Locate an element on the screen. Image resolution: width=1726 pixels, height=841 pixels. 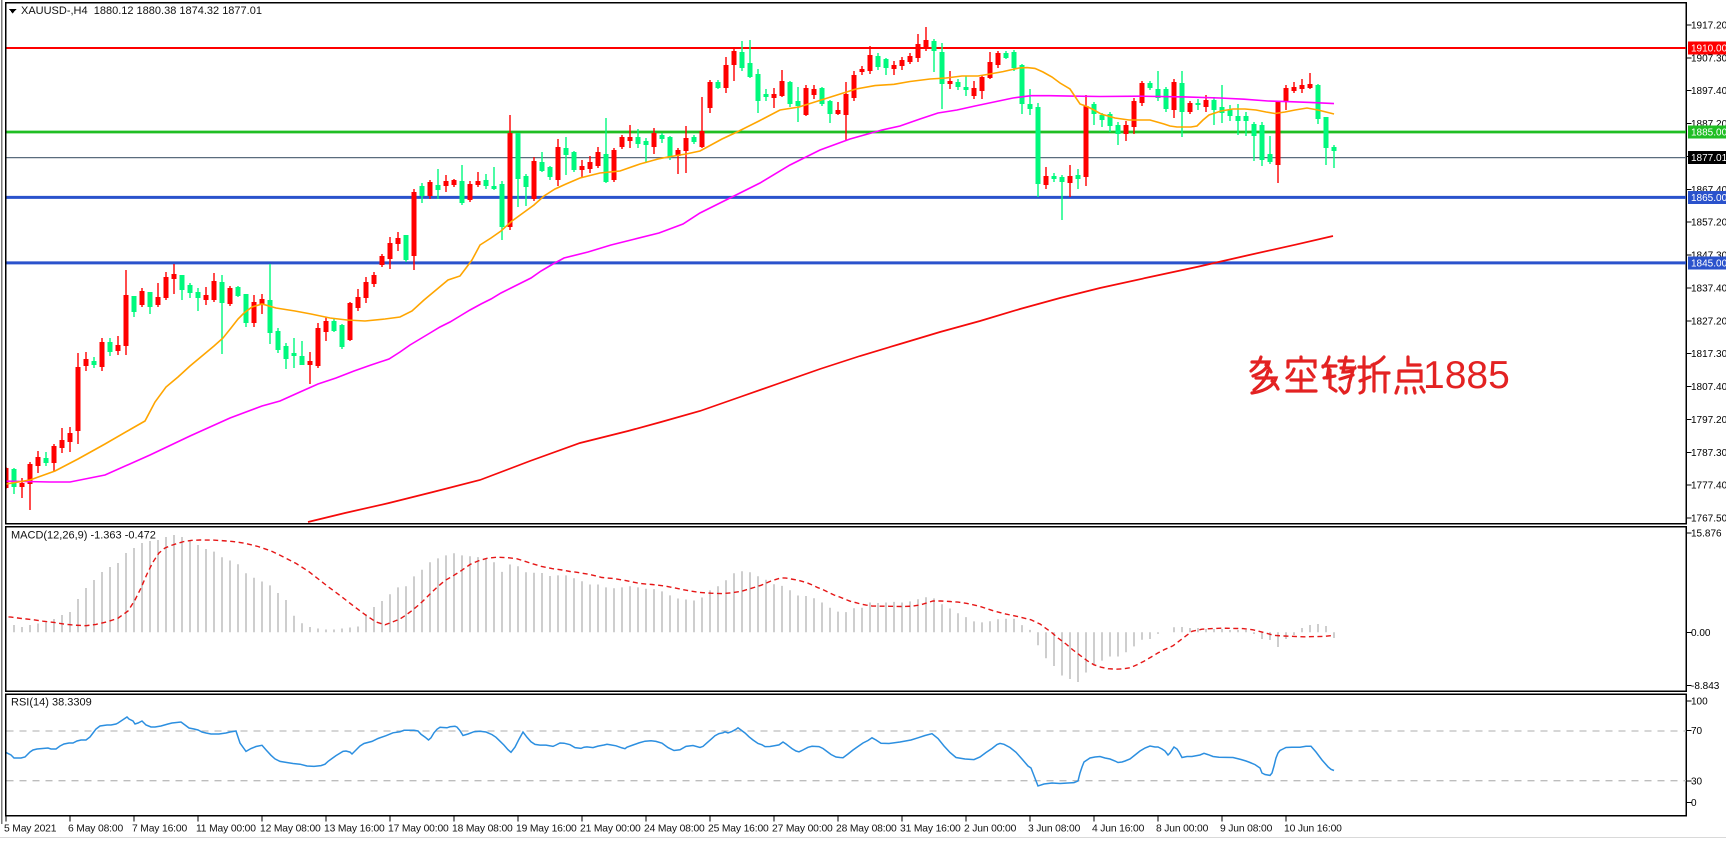
svg-text: 1865.00 is located at coordinates (1708, 198).